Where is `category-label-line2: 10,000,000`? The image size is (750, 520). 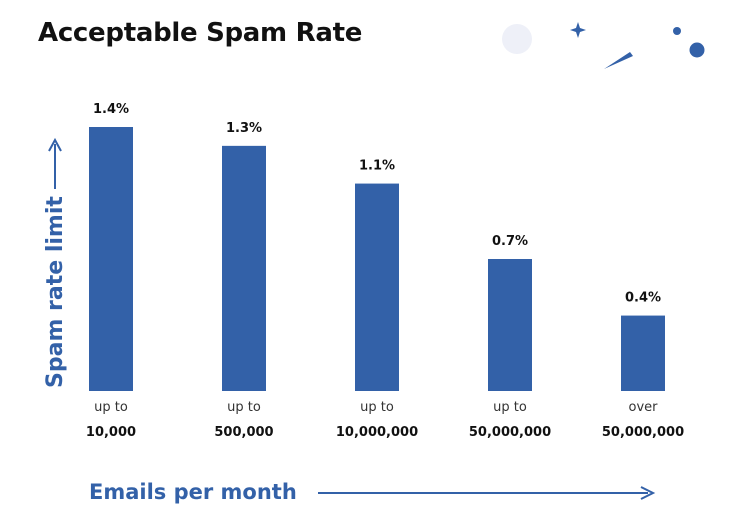 category-label-line2: 10,000,000 is located at coordinates (377, 432).